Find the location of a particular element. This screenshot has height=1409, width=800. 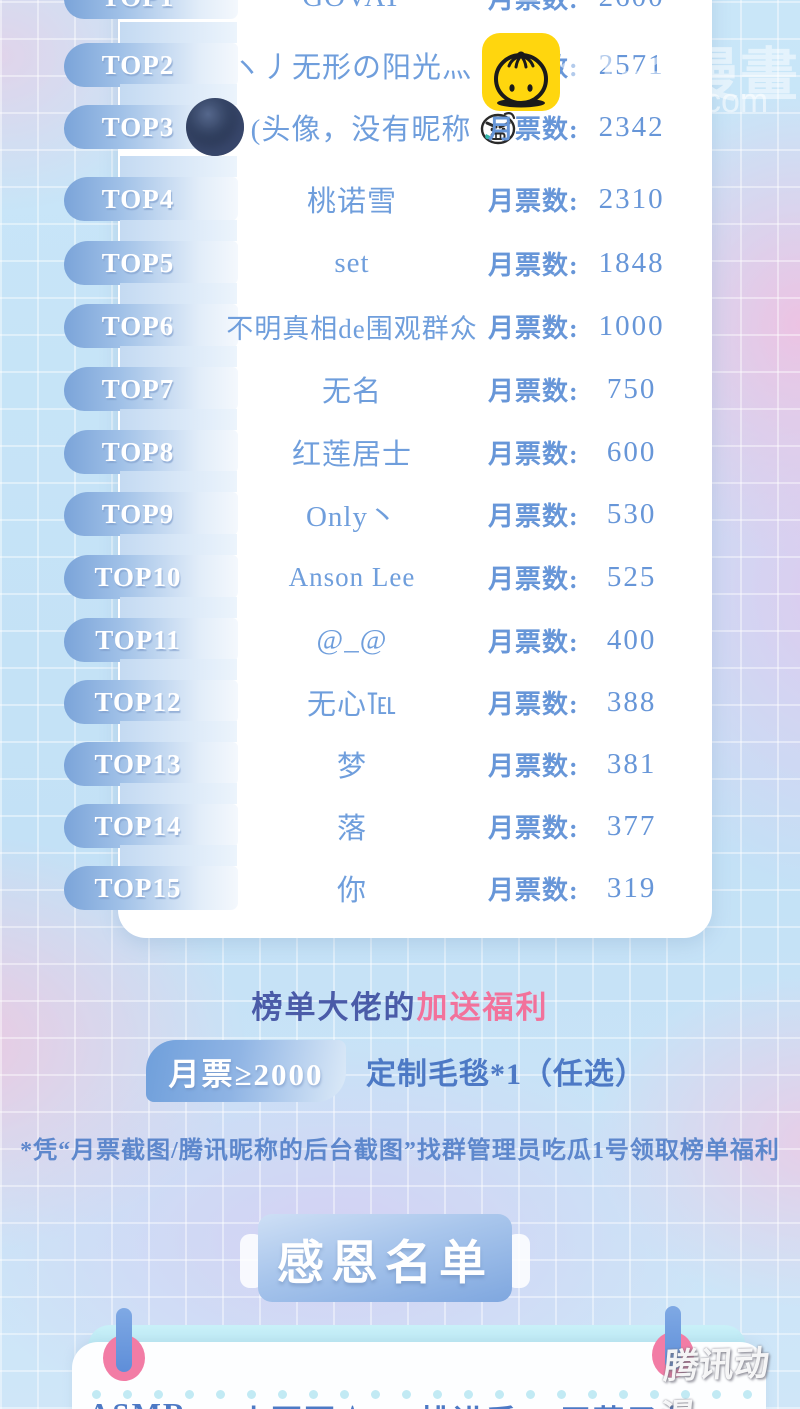

user-name-text: 无名 is located at coordinates (351, 392).